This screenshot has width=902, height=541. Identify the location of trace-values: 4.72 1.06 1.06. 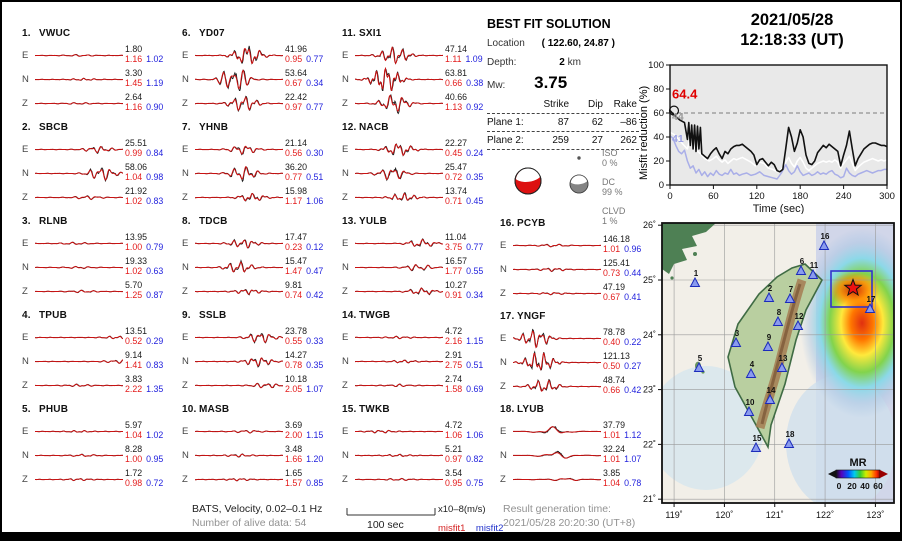
(471, 430).